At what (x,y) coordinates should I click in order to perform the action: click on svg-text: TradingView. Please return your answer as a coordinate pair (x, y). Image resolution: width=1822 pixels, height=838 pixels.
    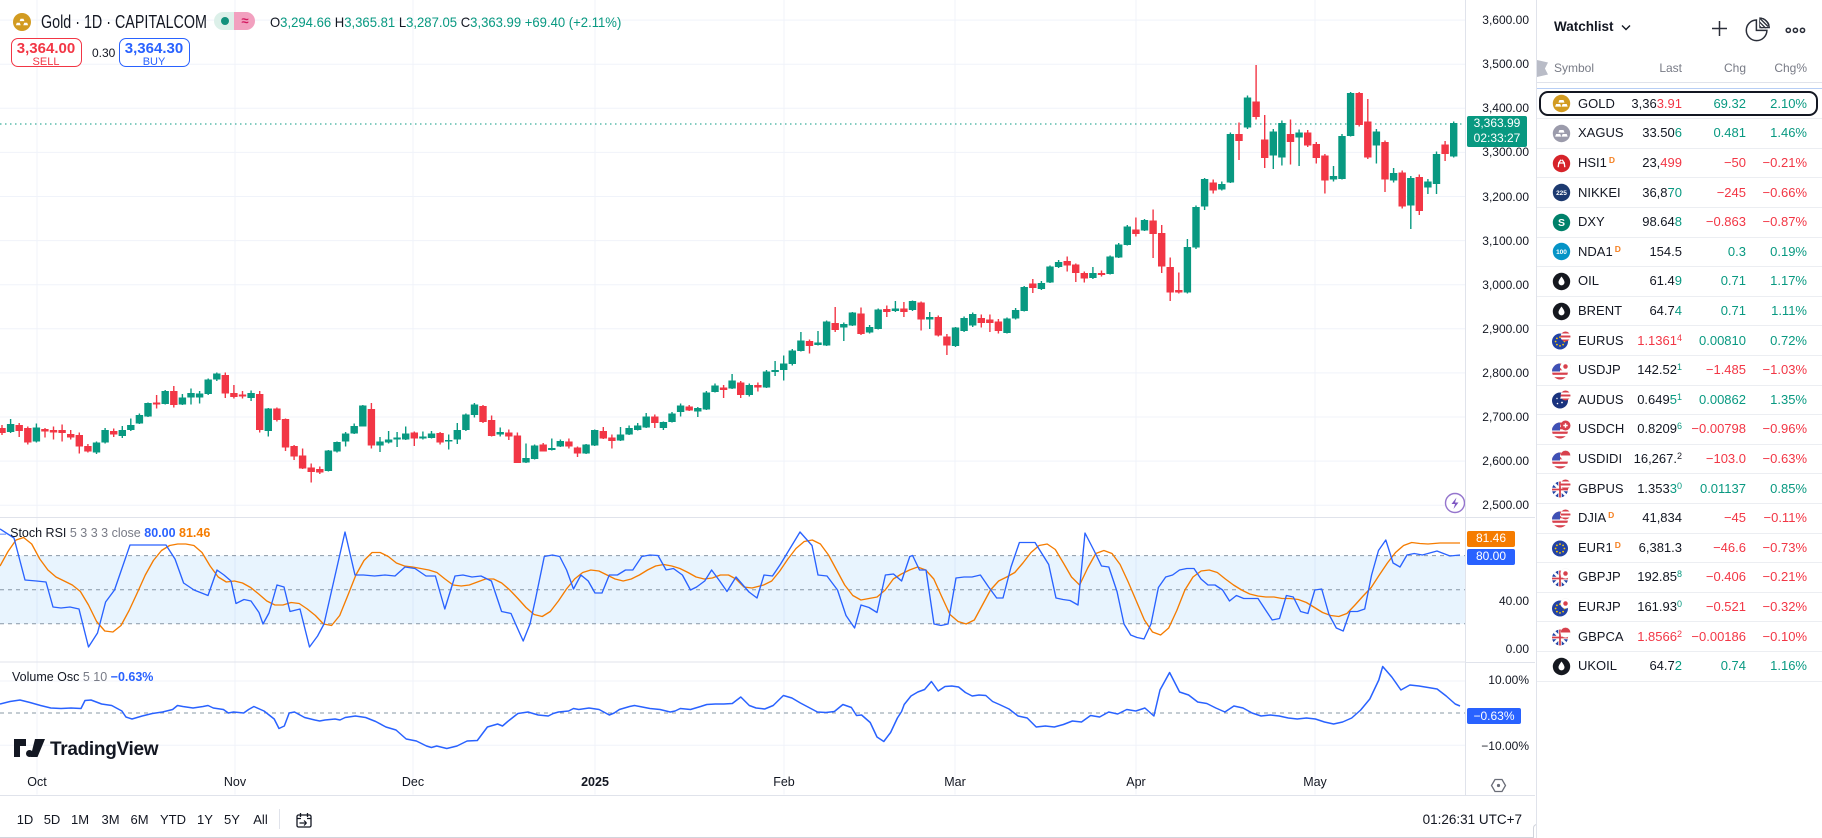
    Looking at the image, I should click on (104, 749).